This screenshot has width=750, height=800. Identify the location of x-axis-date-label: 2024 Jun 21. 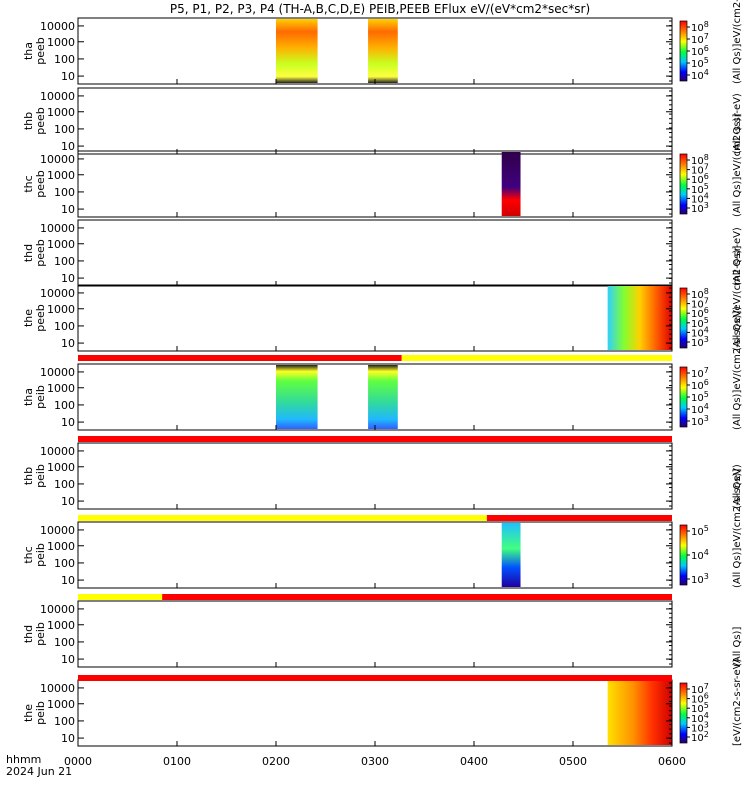
(39, 771).